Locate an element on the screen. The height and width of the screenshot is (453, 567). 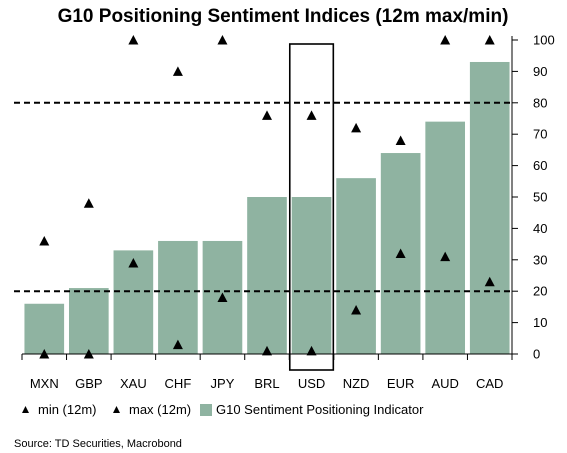
legend-max-icon is located at coordinates (116, 409).